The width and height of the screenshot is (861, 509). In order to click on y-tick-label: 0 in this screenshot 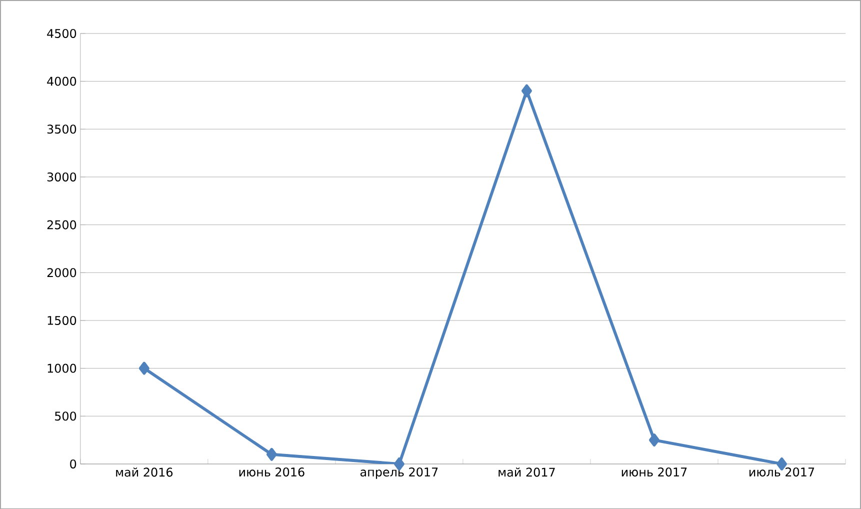, I will do `click(73, 463)`.